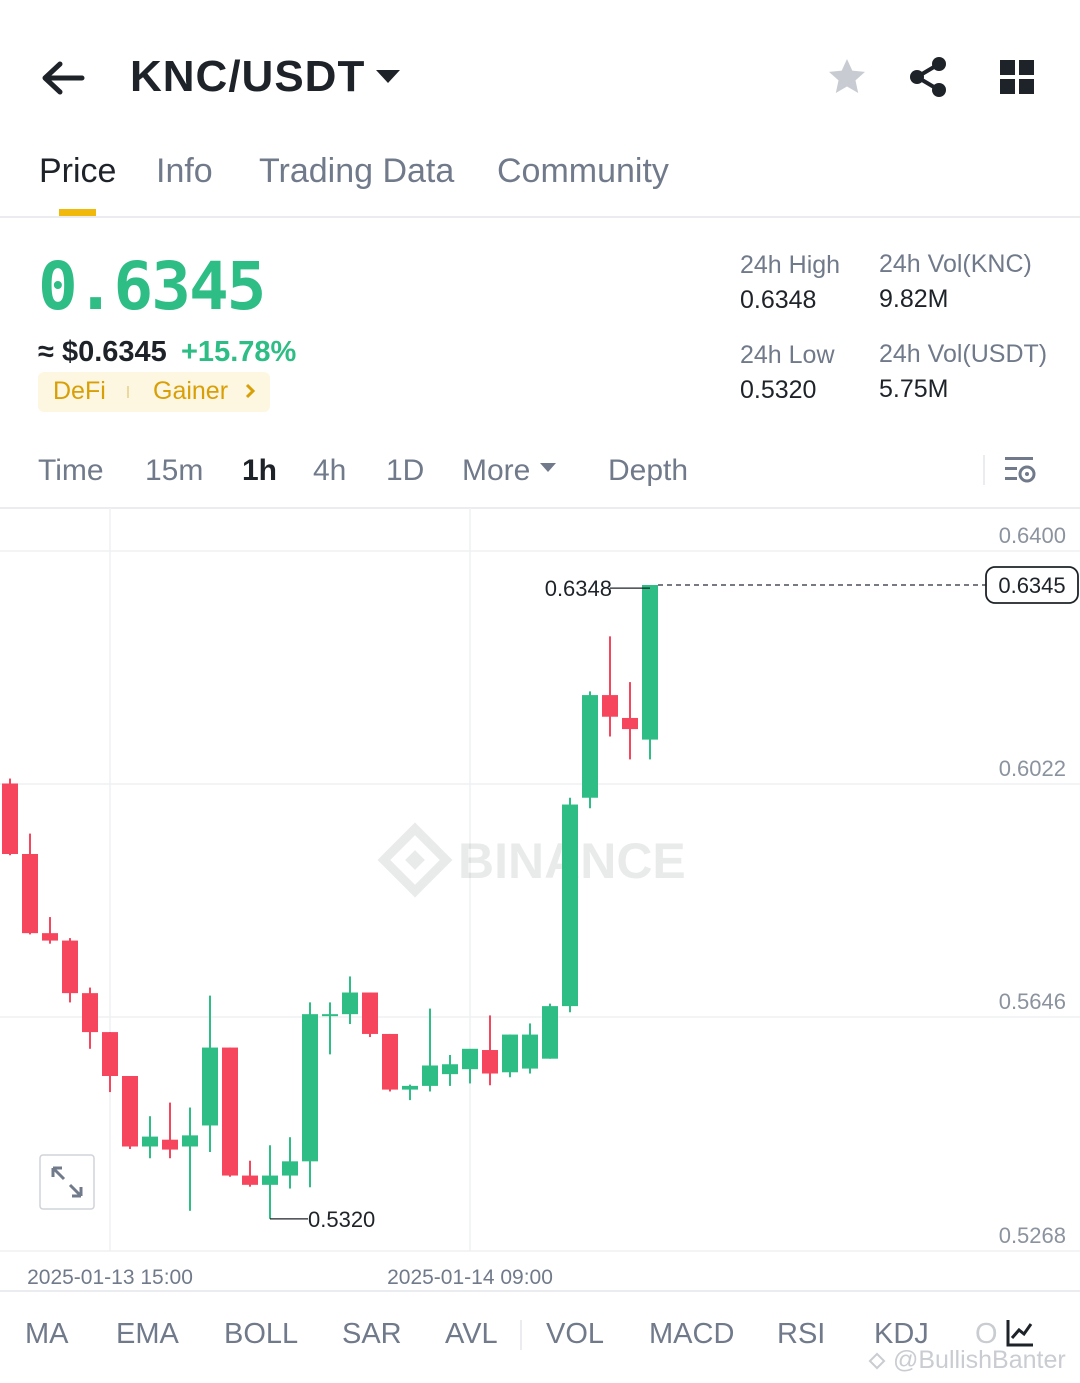 This screenshot has height=1383, width=1080. What do you see at coordinates (78, 171) in the screenshot?
I see `tab-price: Price` at bounding box center [78, 171].